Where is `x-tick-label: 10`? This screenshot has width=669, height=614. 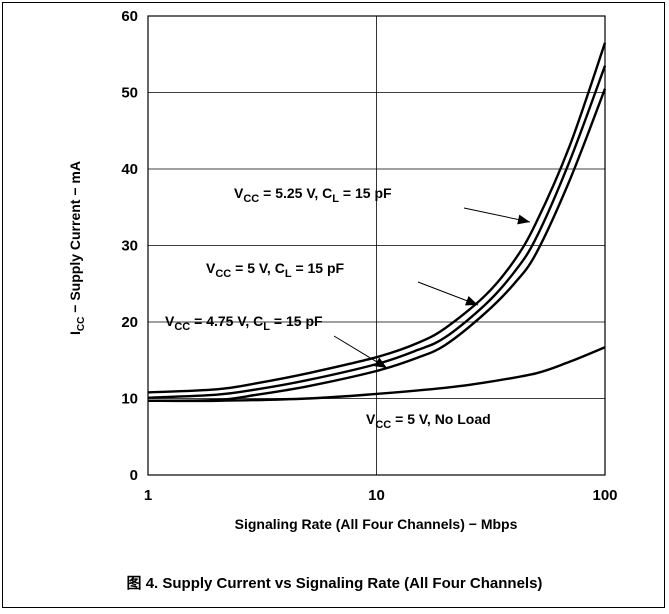
x-tick-label: 10 is located at coordinates (376, 495).